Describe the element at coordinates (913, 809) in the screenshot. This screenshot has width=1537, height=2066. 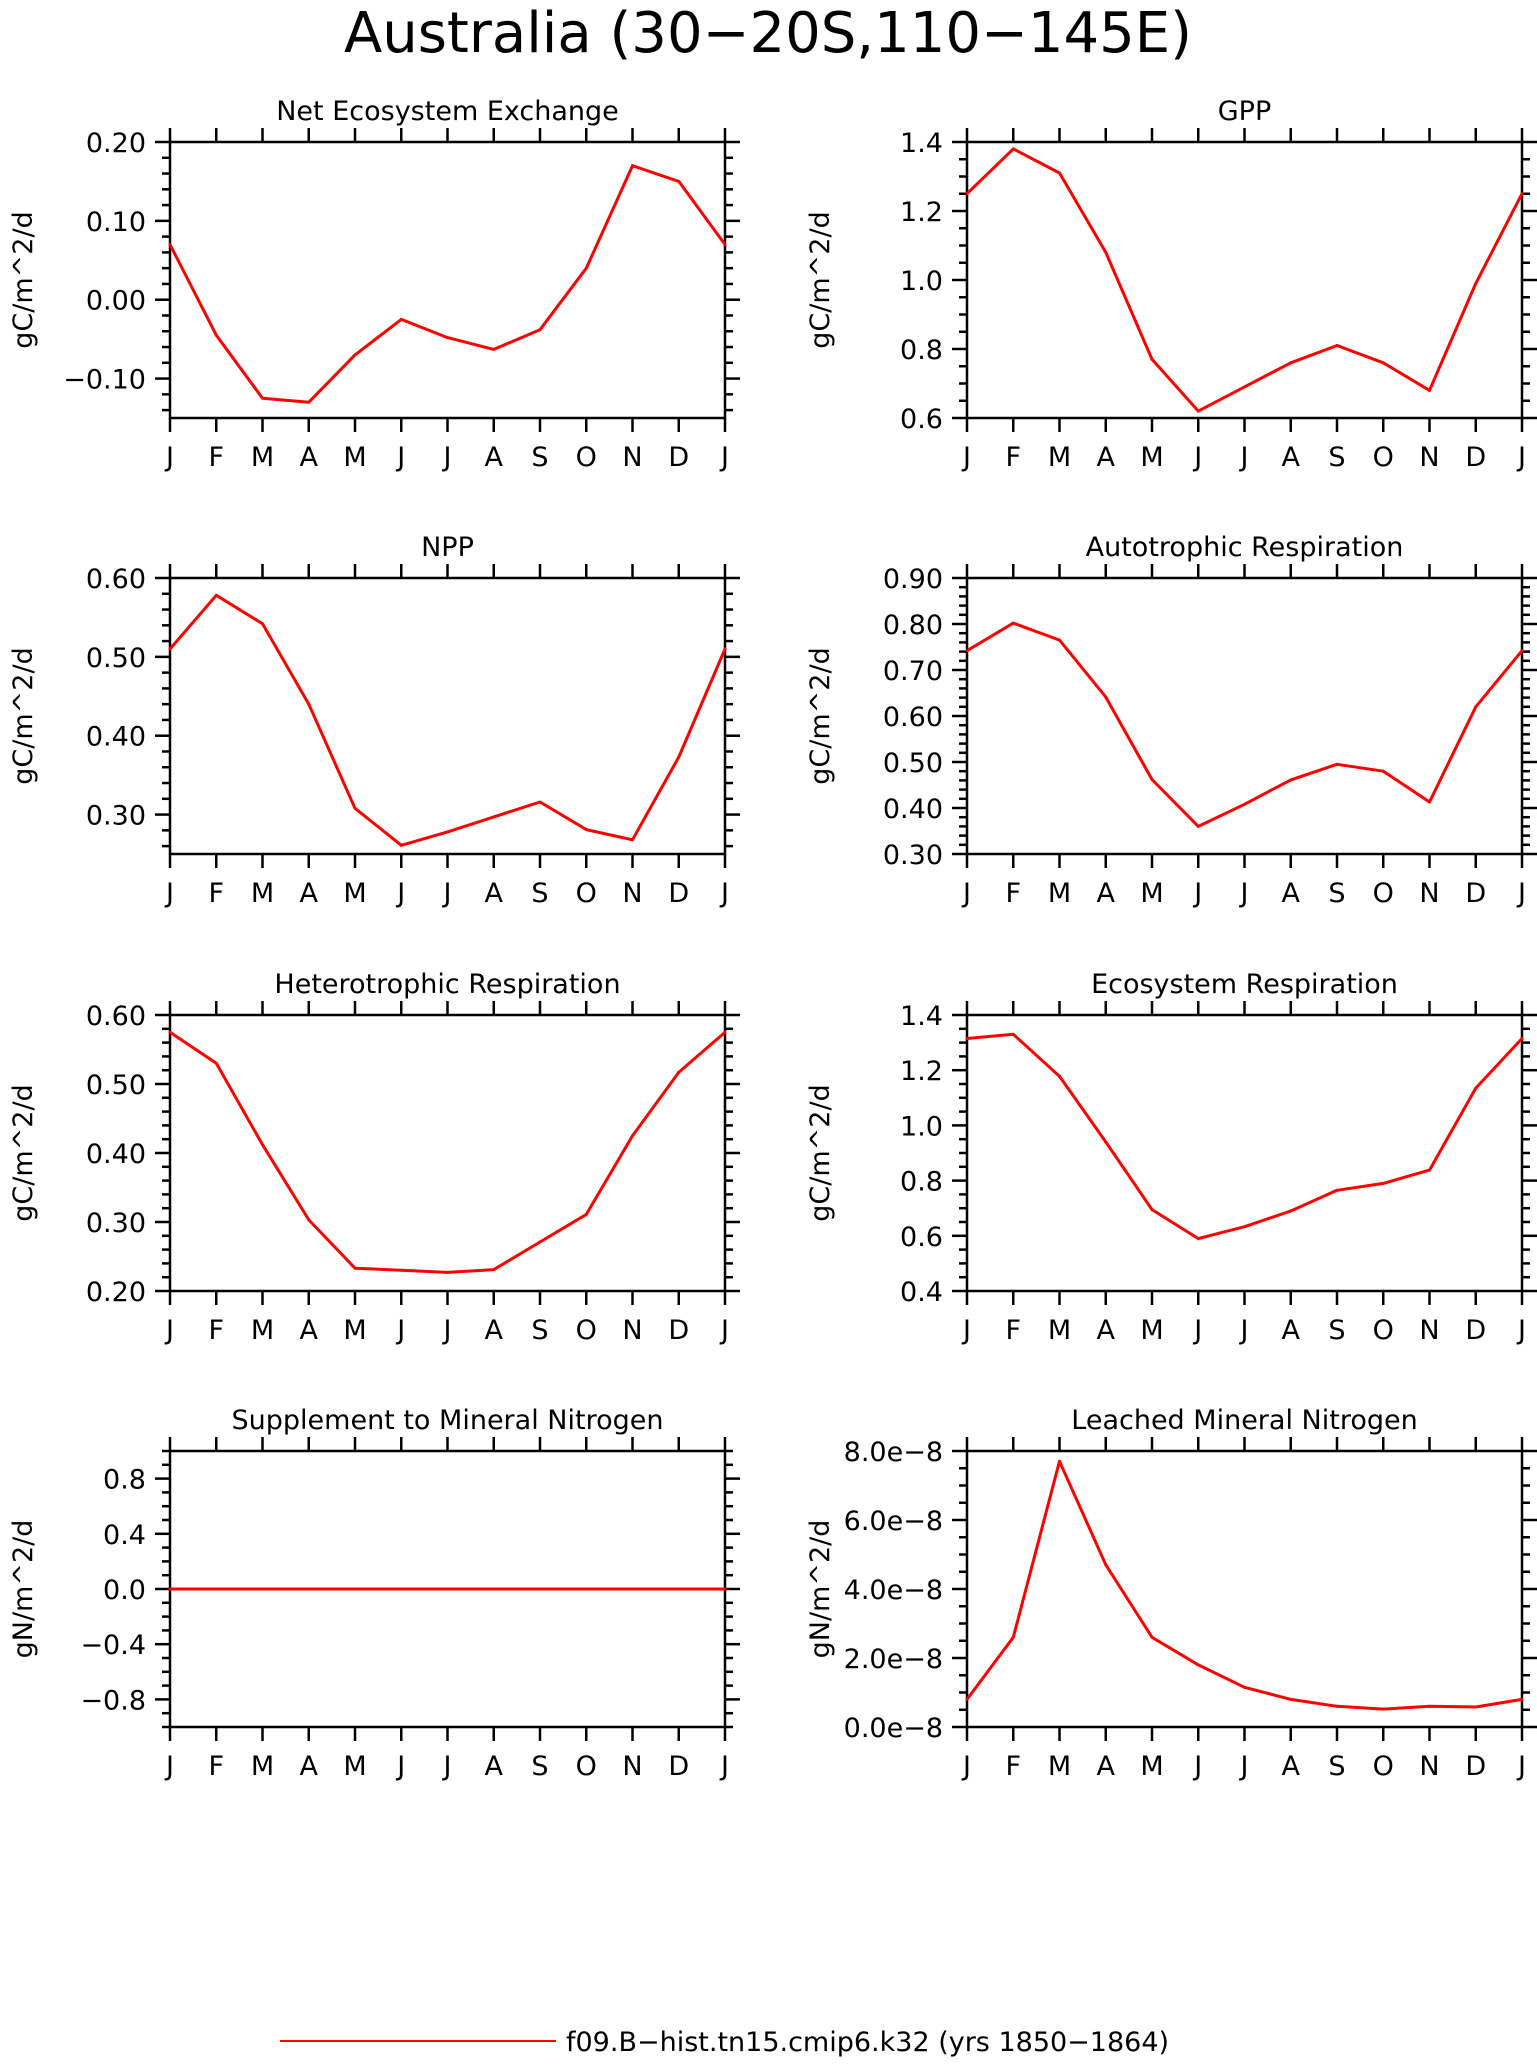
I see `y-tick-label: 0.40` at that location.